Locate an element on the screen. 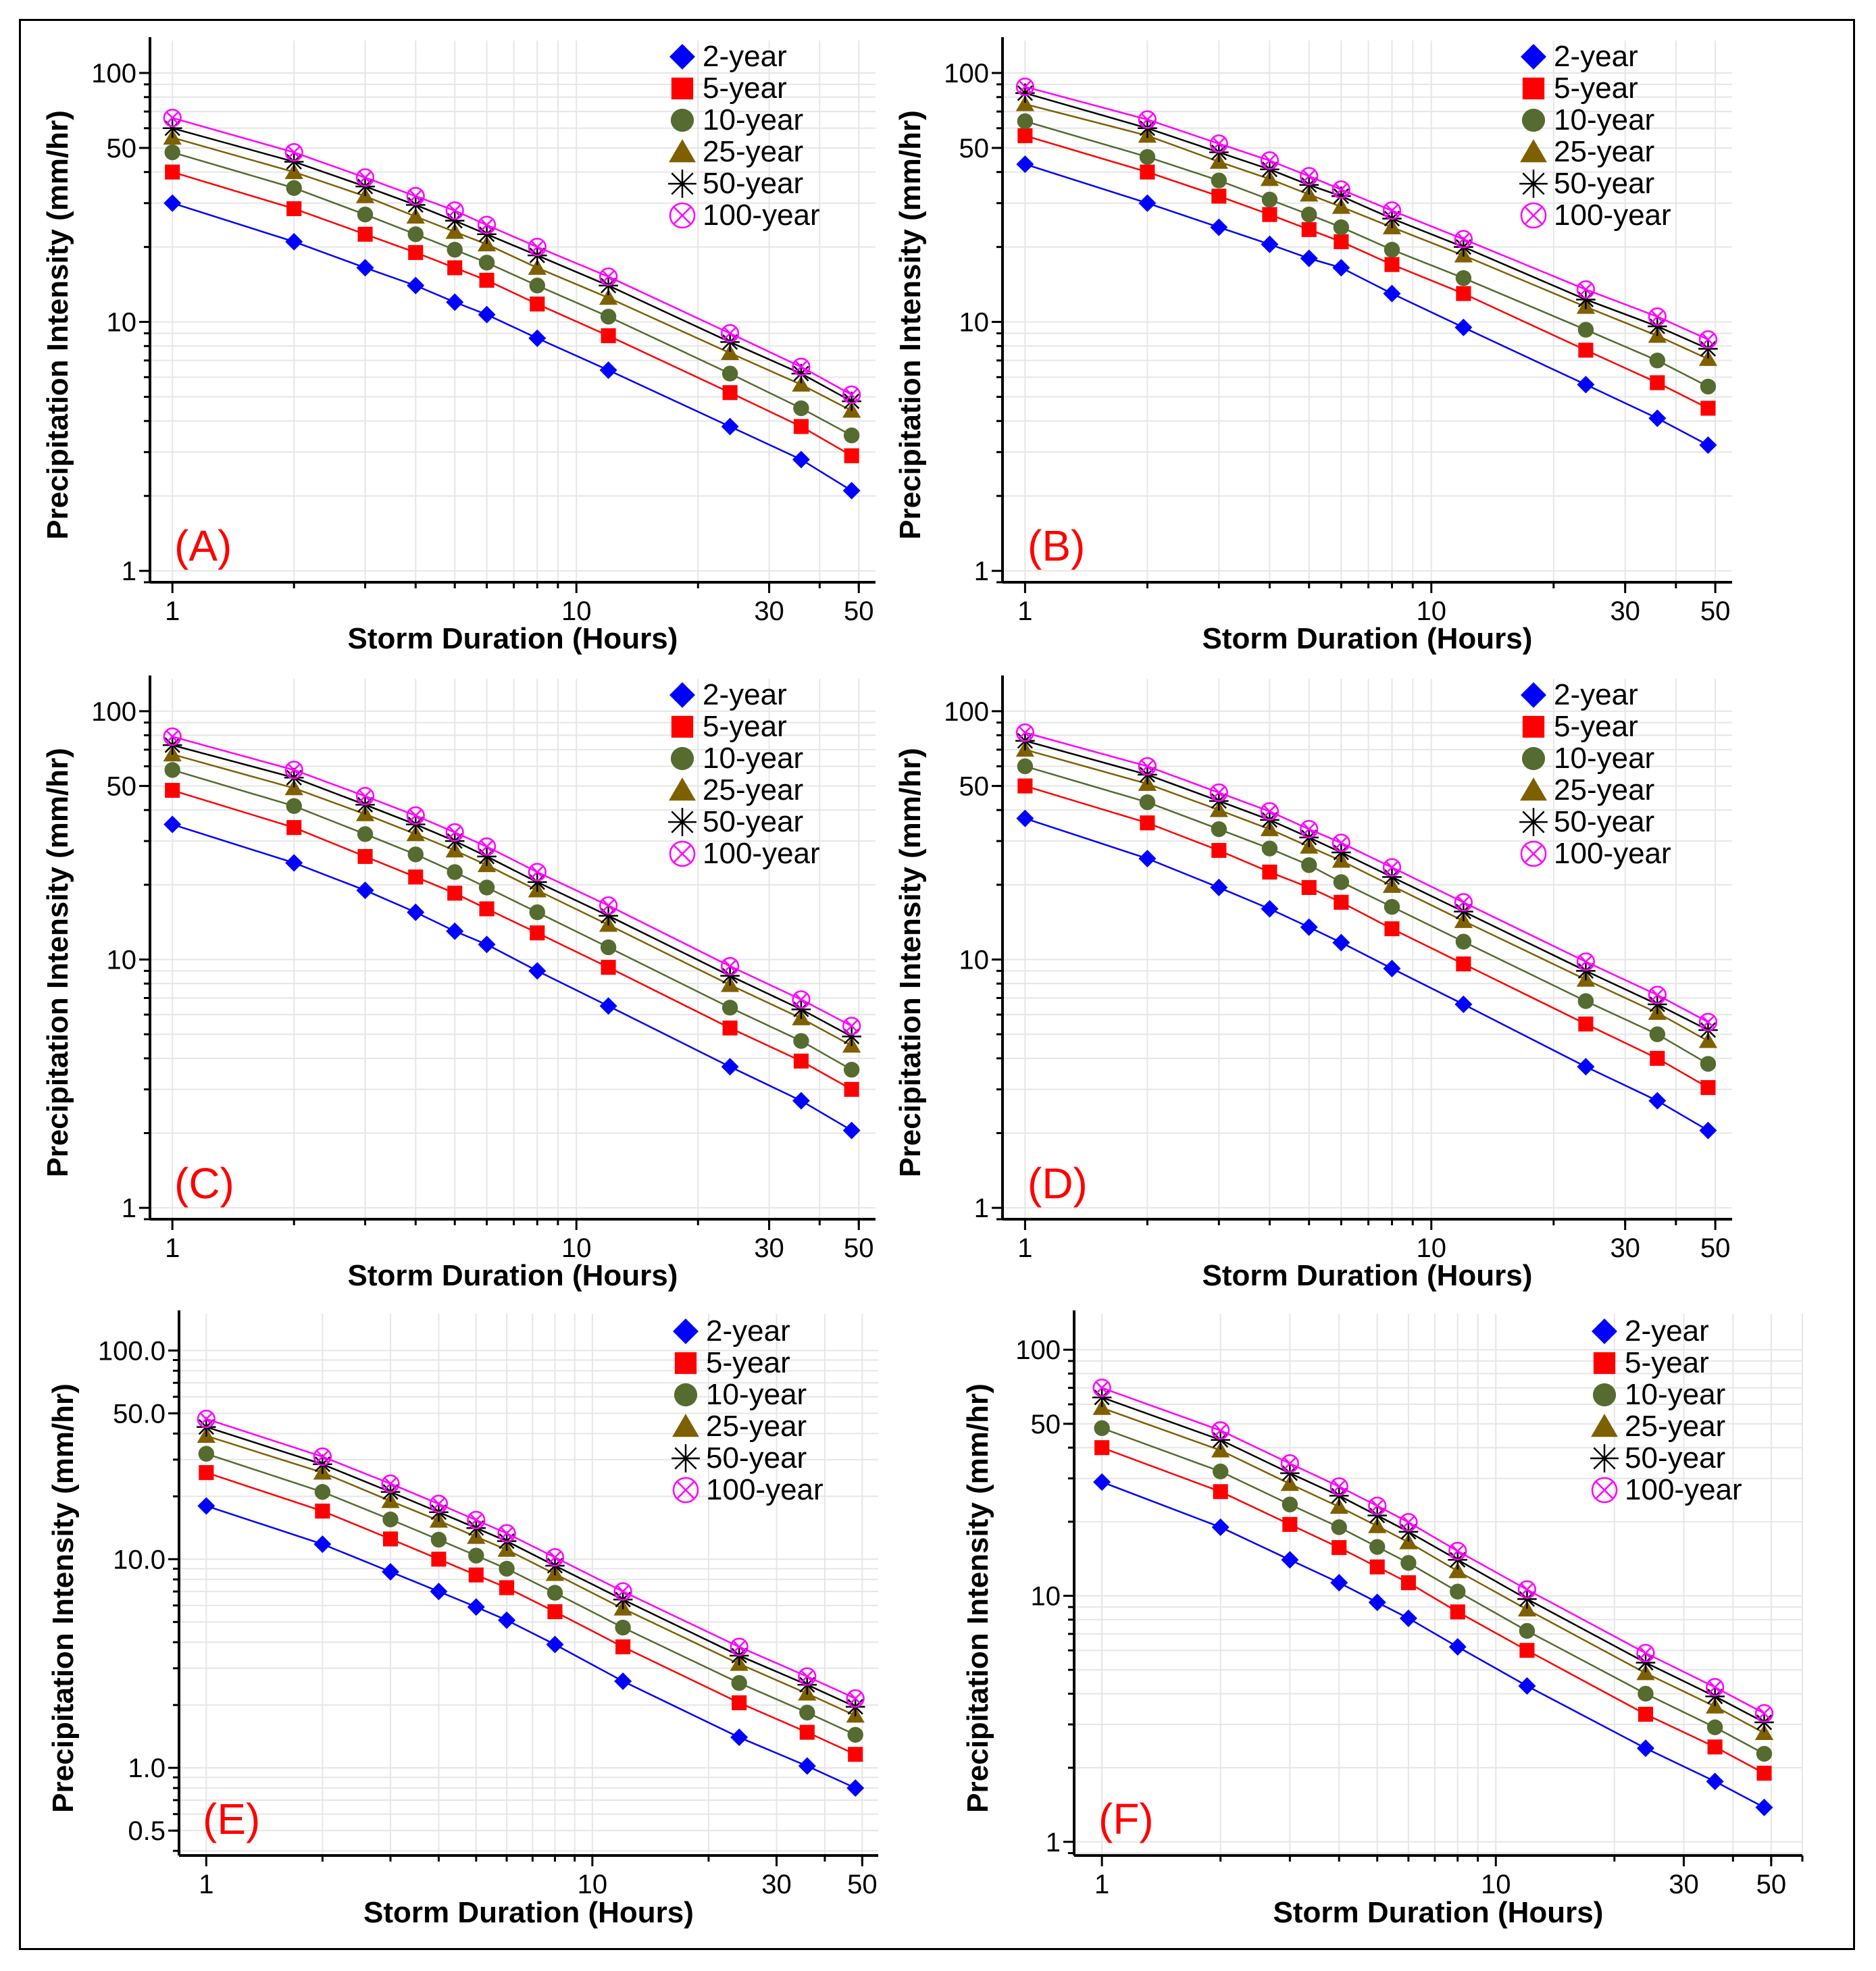  panel-label: (D) is located at coordinates (1058, 1183).